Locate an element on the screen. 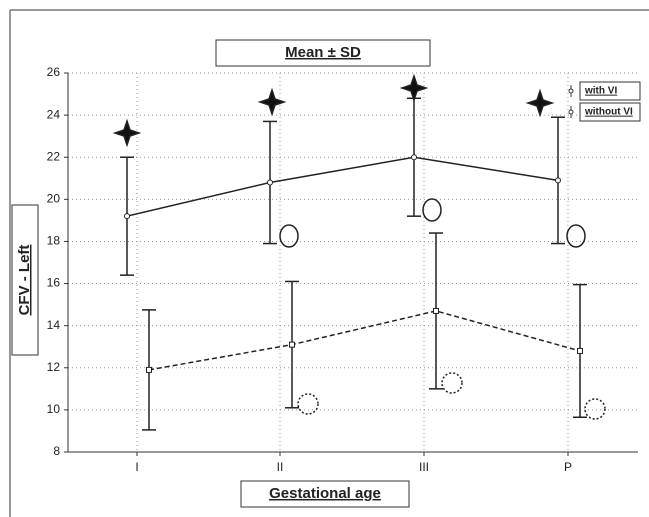 The height and width of the screenshot is (517, 649). x-tick-label: I is located at coordinates (136, 467).